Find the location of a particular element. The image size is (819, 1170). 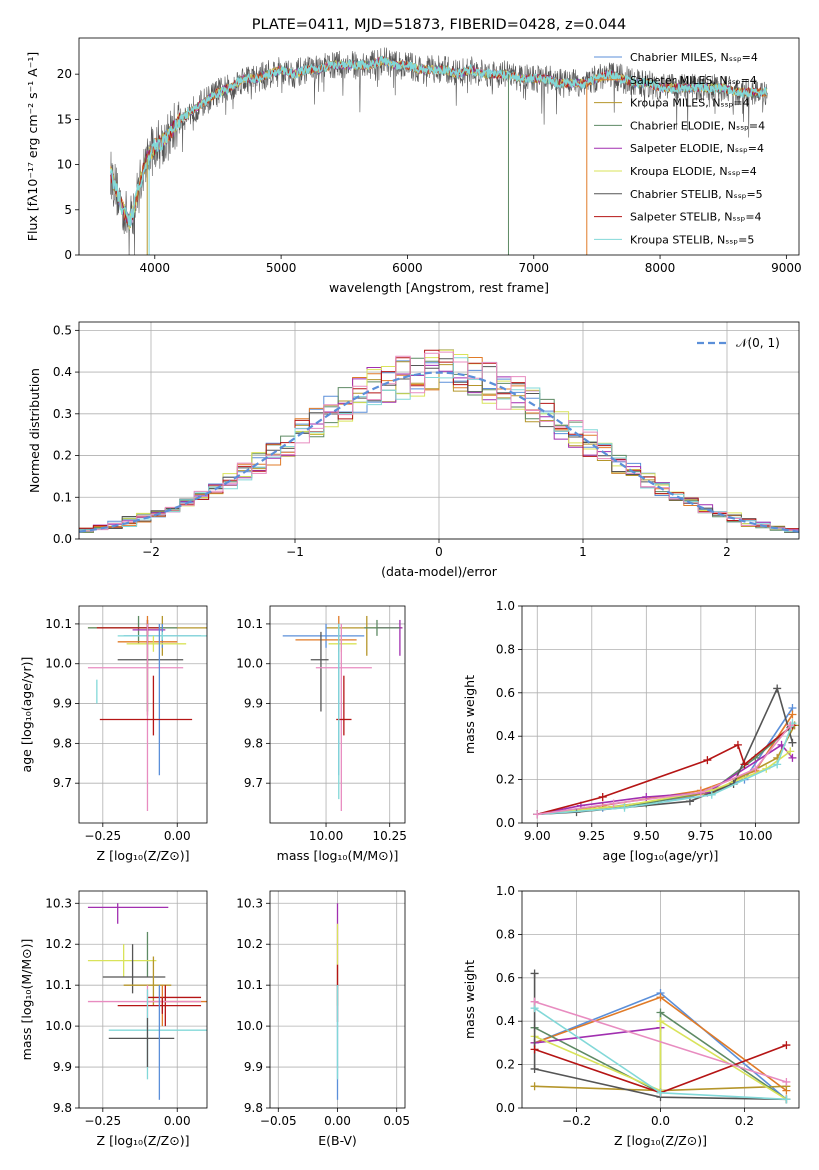

x-tick-label: 9.50 is located at coordinates (646, 836).